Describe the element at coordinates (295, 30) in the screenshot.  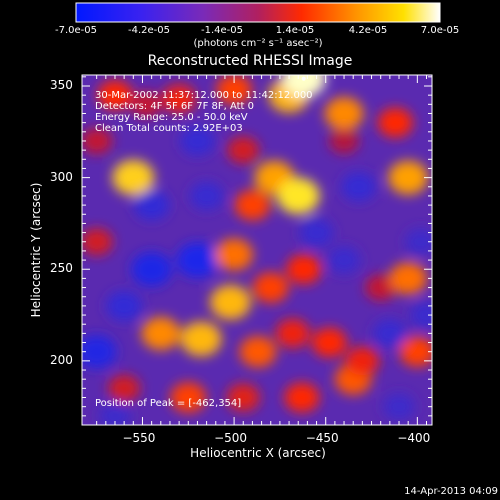
I see `colorbar-tick-label: 1.4e-05` at that location.